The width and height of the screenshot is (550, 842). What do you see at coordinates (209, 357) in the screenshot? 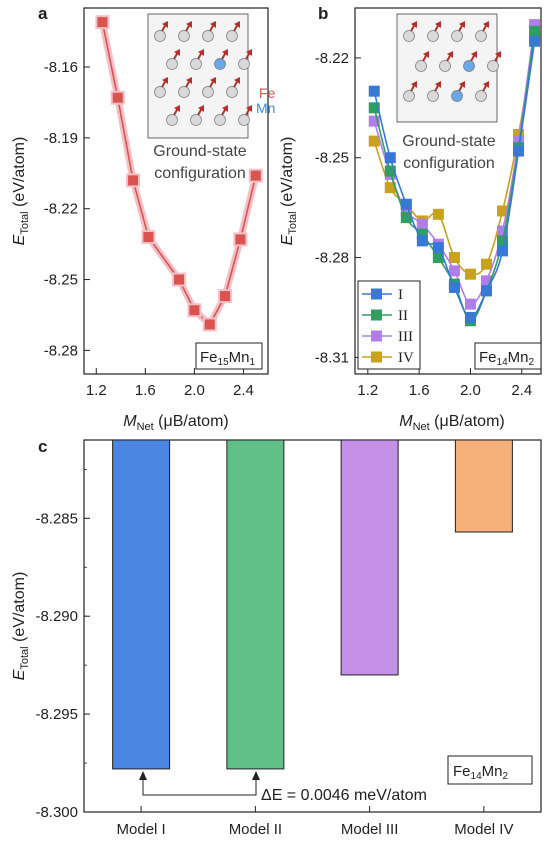
I see `panel-a-base-element: Fe` at bounding box center [209, 357].